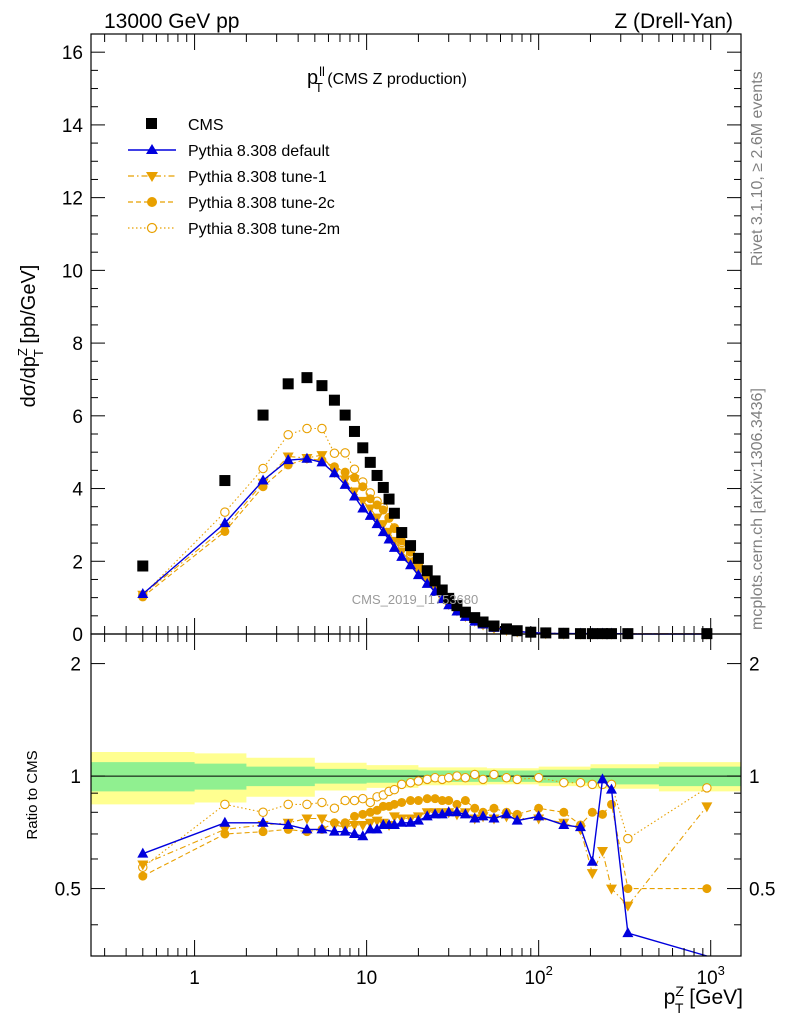 Image resolution: width=786 pixels, height=1024 pixels. What do you see at coordinates (152, 177) in the screenshot?
I see `legend-marker-tune1` at bounding box center [152, 177].